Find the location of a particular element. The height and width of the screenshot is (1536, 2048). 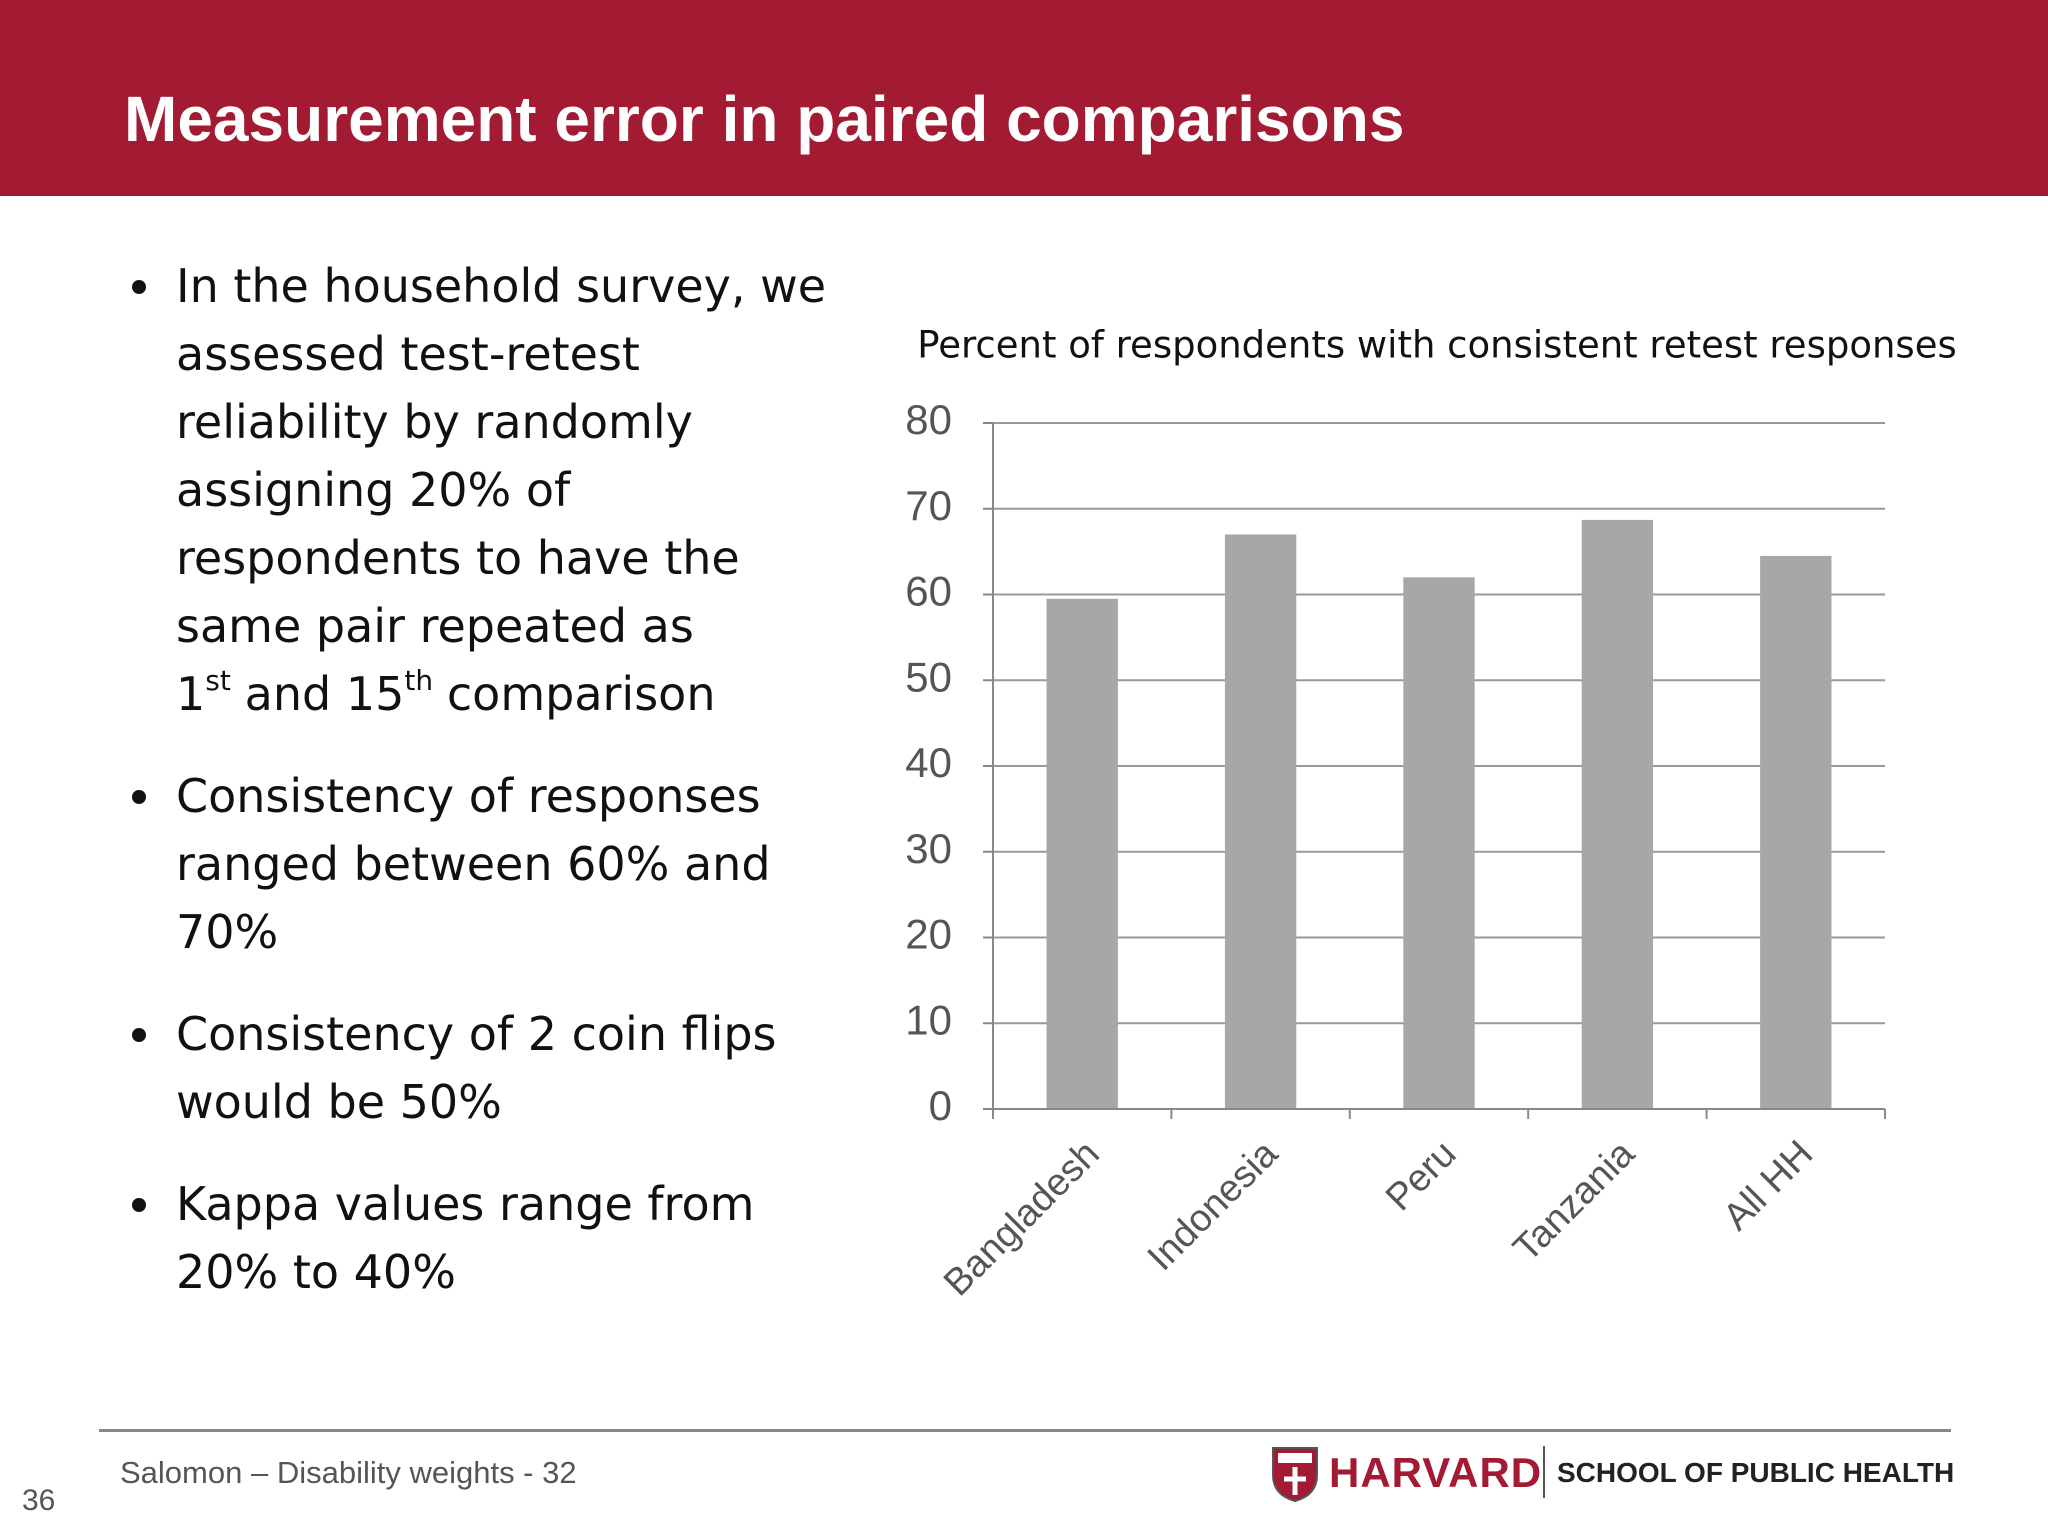

footer-rule is located at coordinates (1025, 1430).